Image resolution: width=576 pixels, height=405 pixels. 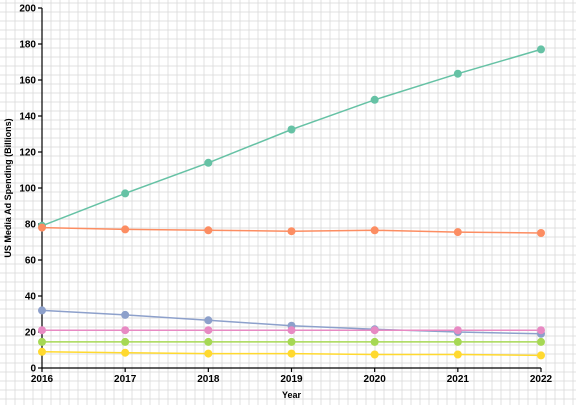 What do you see at coordinates (42, 379) in the screenshot?
I see `x-tick-label: 2016` at bounding box center [42, 379].